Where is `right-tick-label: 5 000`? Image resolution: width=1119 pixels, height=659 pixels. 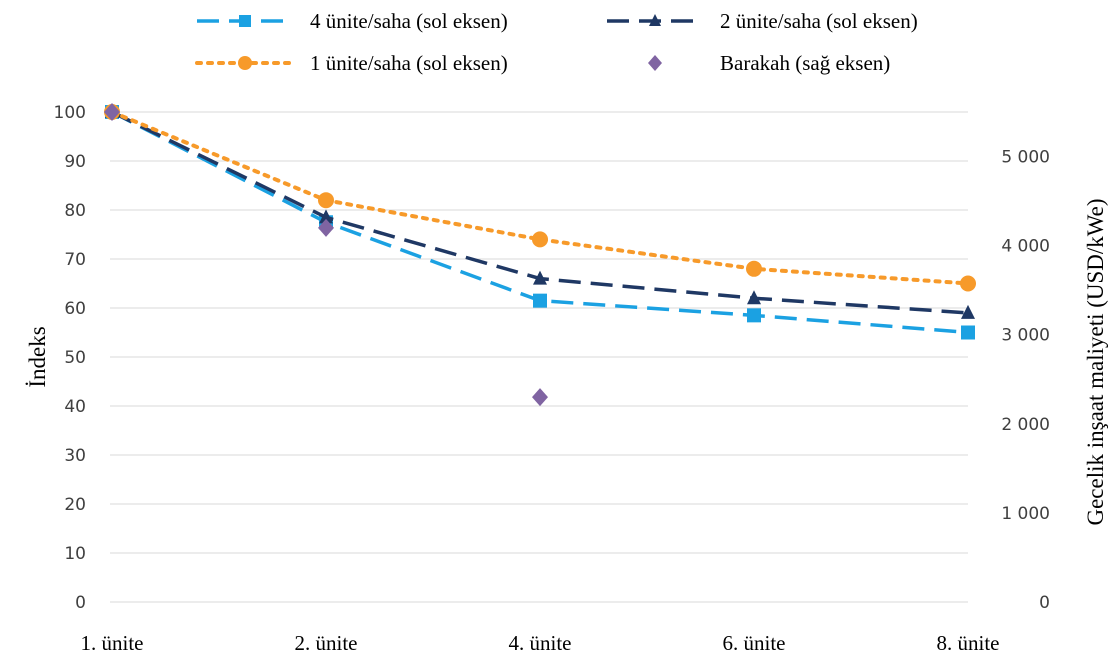
right-tick-label: 5 000 is located at coordinates (1025, 158).